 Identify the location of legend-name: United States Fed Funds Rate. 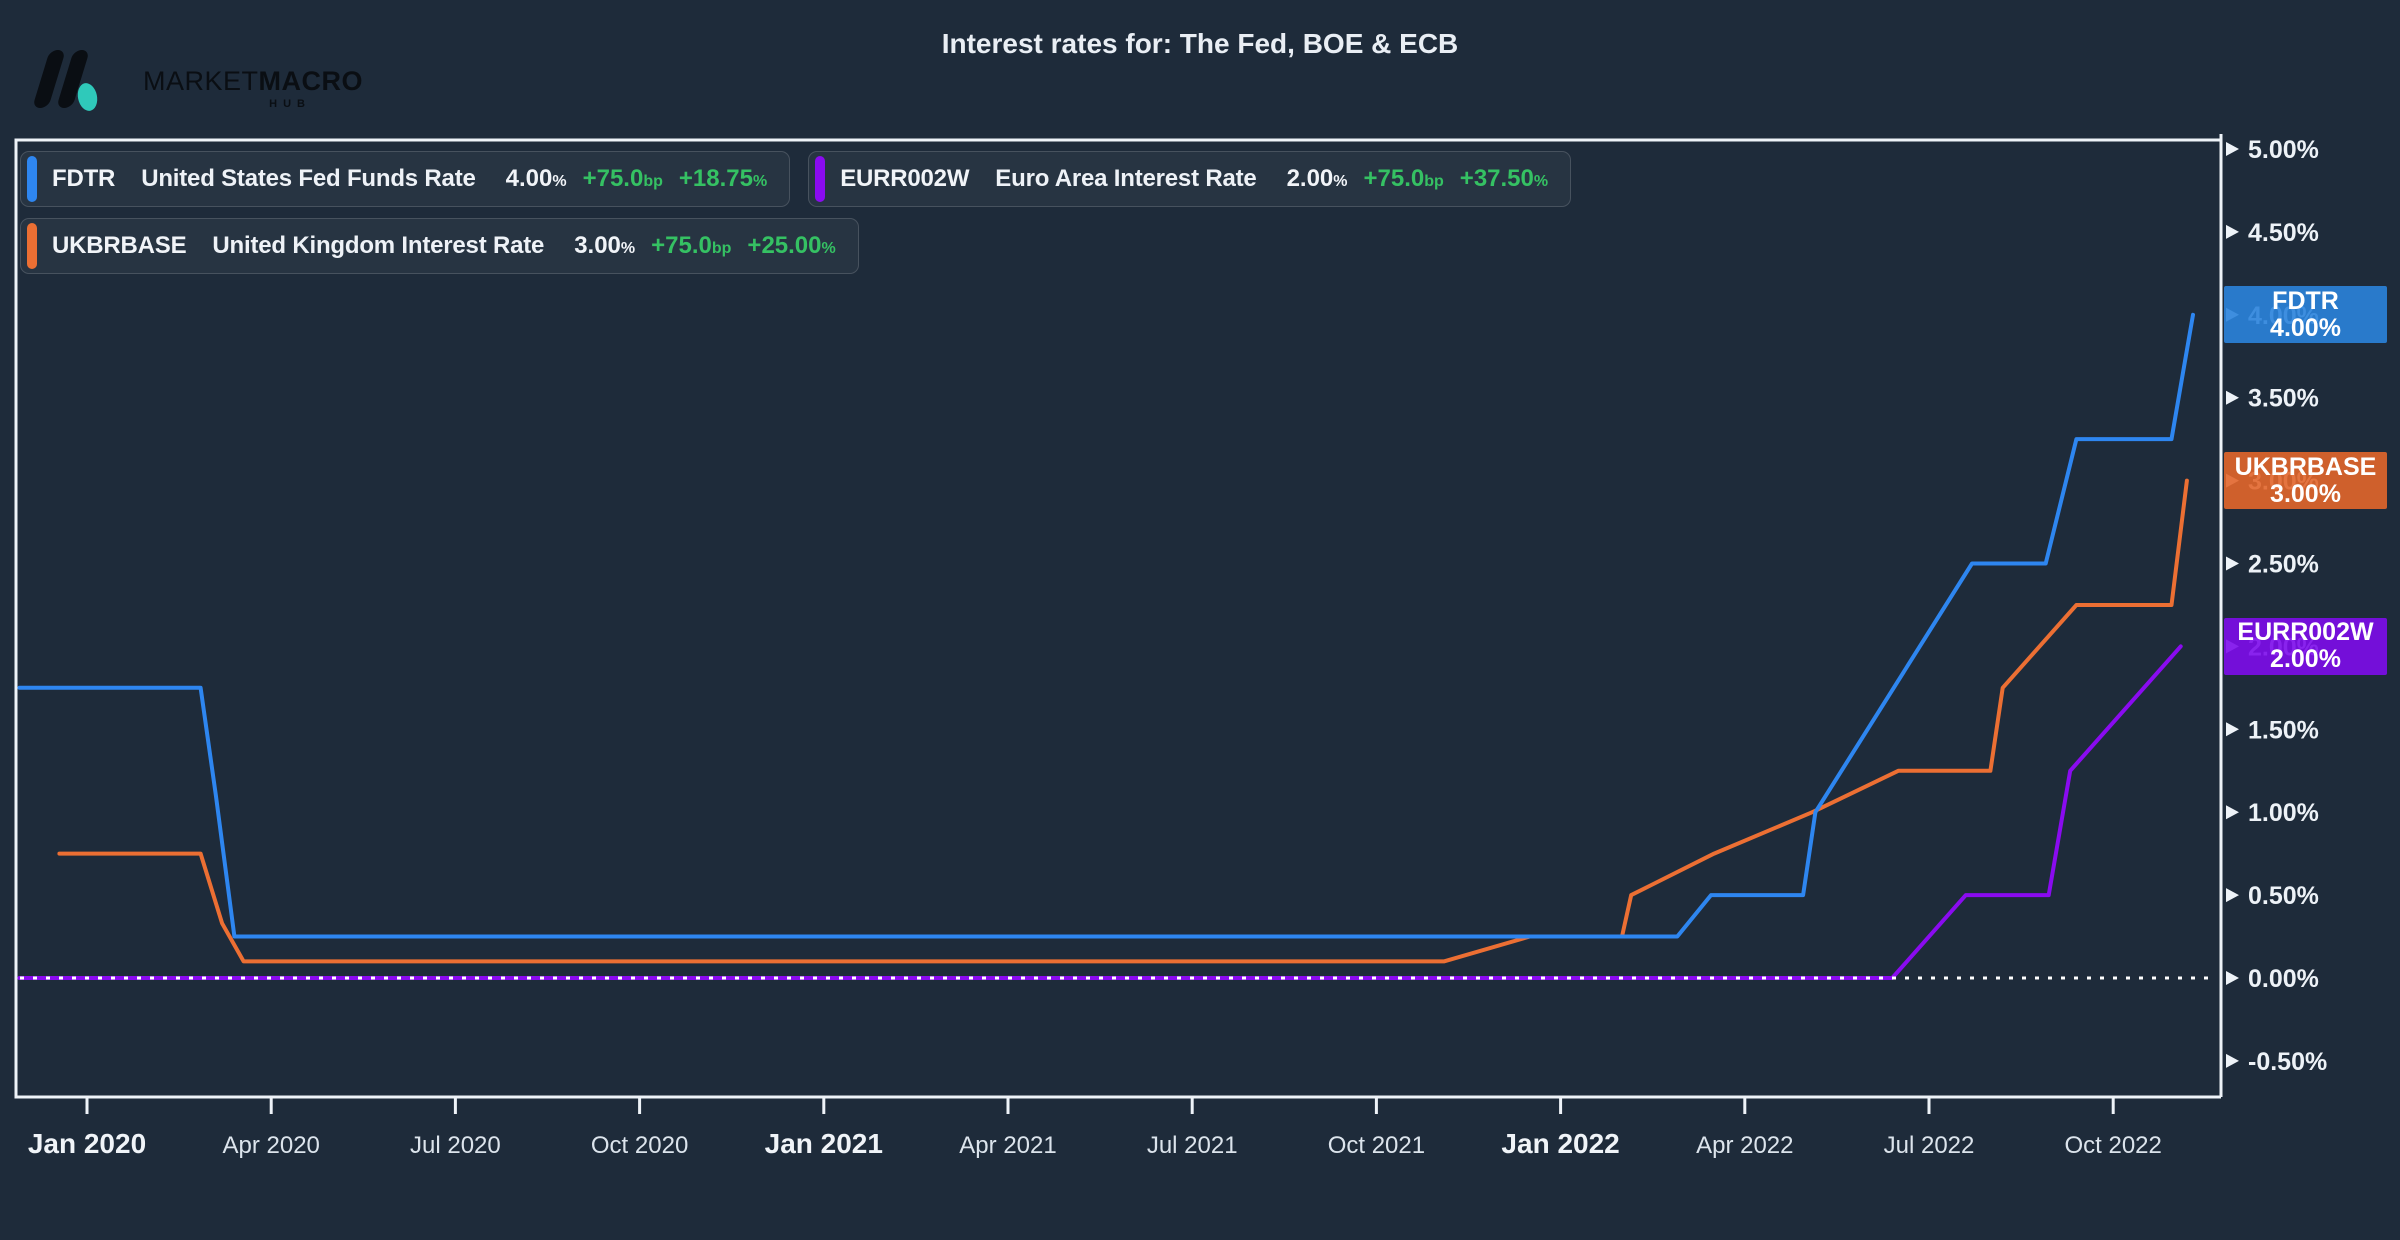
(308, 178).